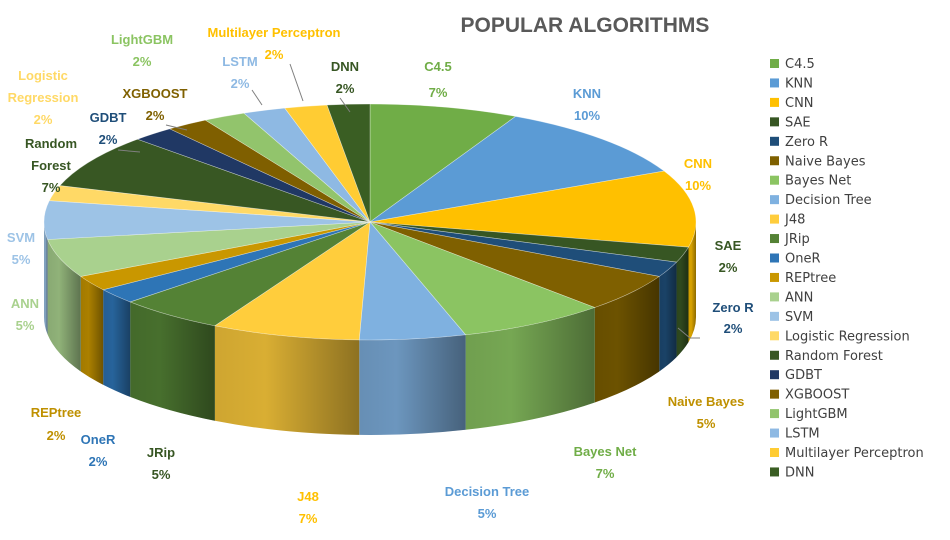  Describe the element at coordinates (733, 328) in the screenshot. I see `data-label-value-zero-r: 2%` at that location.